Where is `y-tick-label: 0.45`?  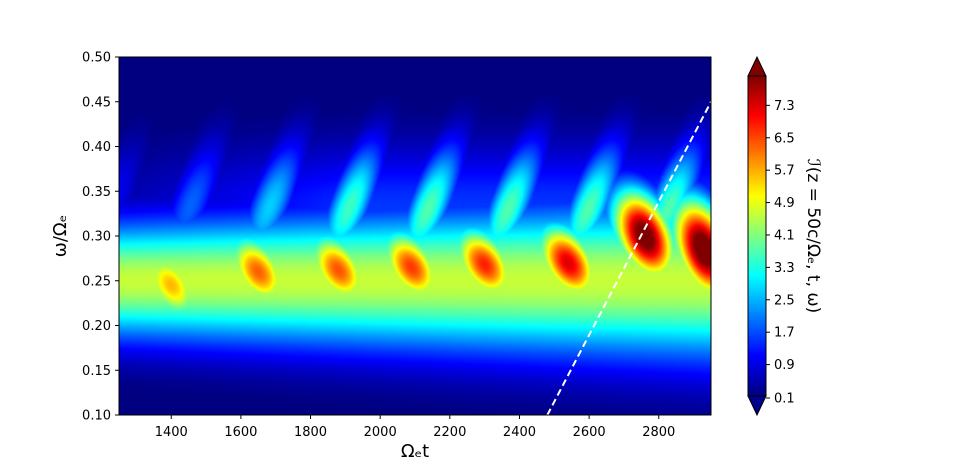 y-tick-label: 0.45 is located at coordinates (96, 102).